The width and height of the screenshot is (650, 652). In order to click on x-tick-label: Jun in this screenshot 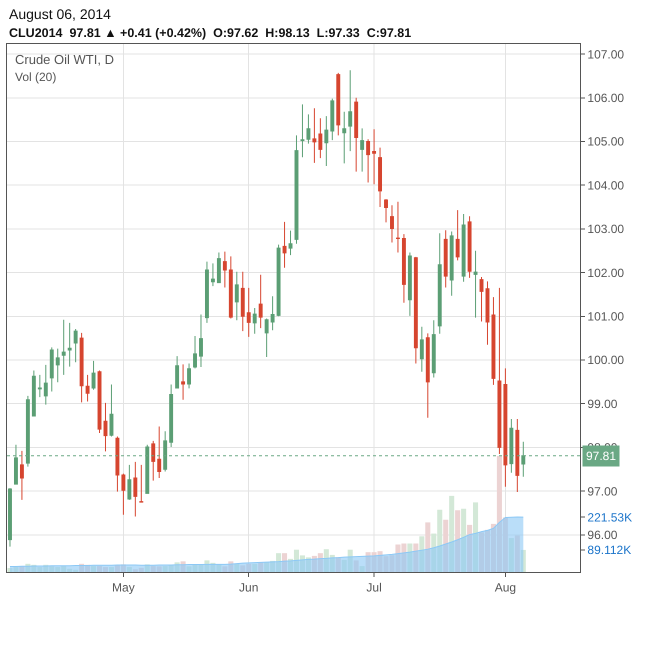, I will do `click(248, 587)`.